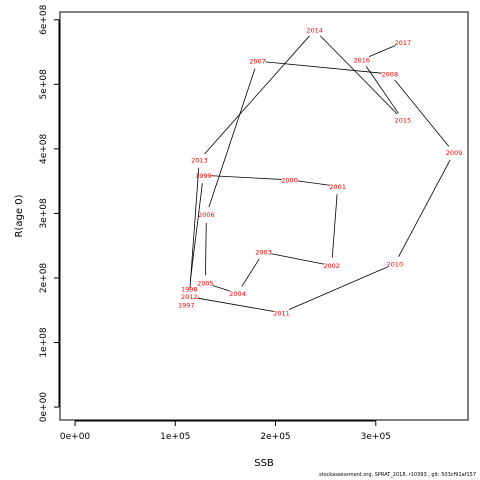 The height and width of the screenshot is (480, 480). I want to click on y-tick-label: 2e+08, so click(44, 278).